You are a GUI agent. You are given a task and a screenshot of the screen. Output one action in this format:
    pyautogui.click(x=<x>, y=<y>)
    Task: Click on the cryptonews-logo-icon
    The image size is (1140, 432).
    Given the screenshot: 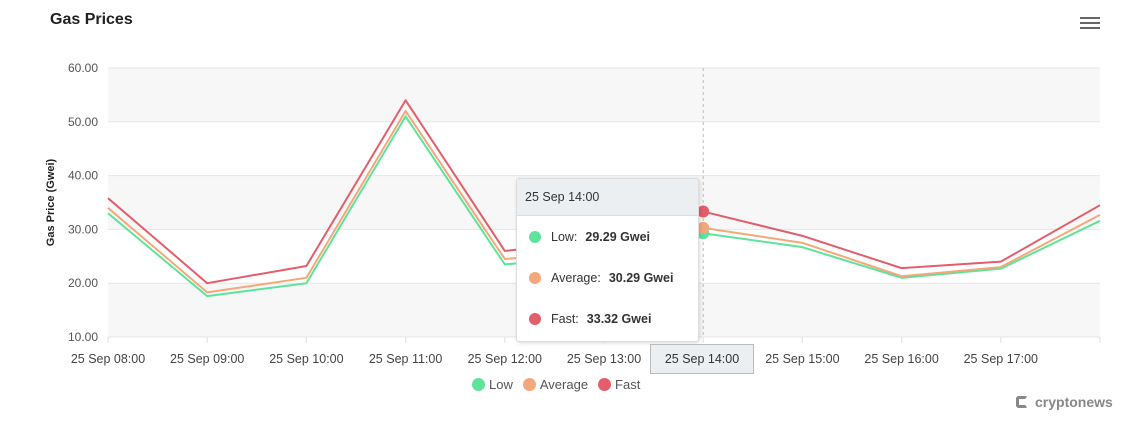 What is the action you would take?
    pyautogui.click(x=1022, y=402)
    